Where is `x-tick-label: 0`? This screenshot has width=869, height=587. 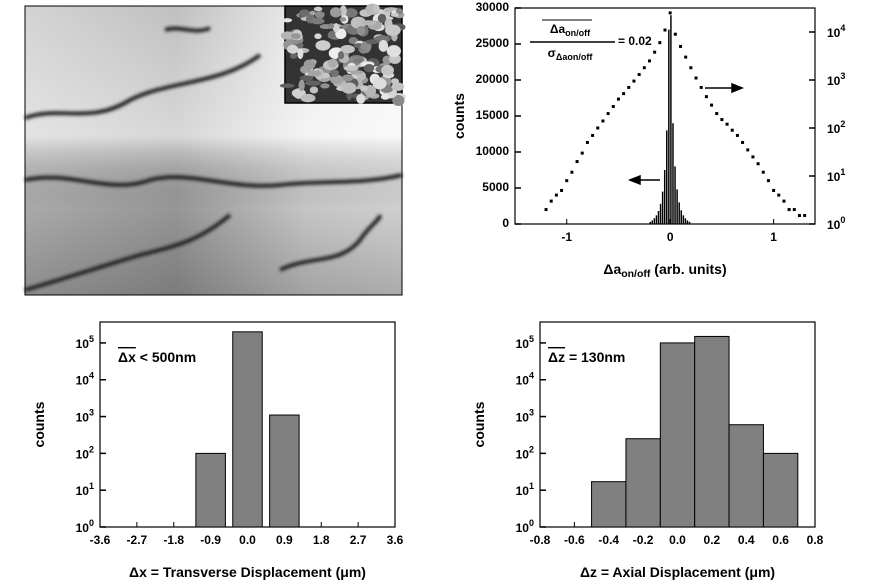
x-tick-label: 0 is located at coordinates (670, 237).